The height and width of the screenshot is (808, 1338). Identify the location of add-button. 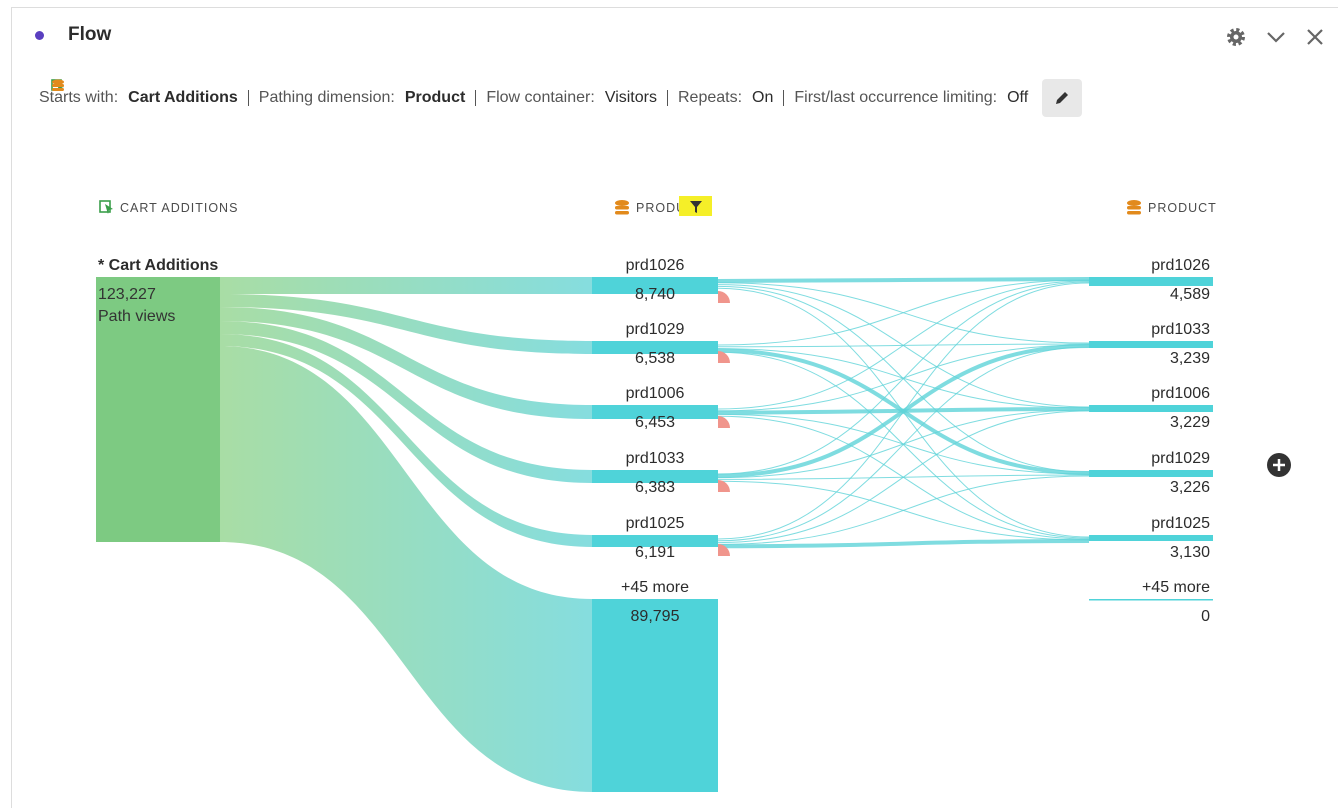
(1279, 465).